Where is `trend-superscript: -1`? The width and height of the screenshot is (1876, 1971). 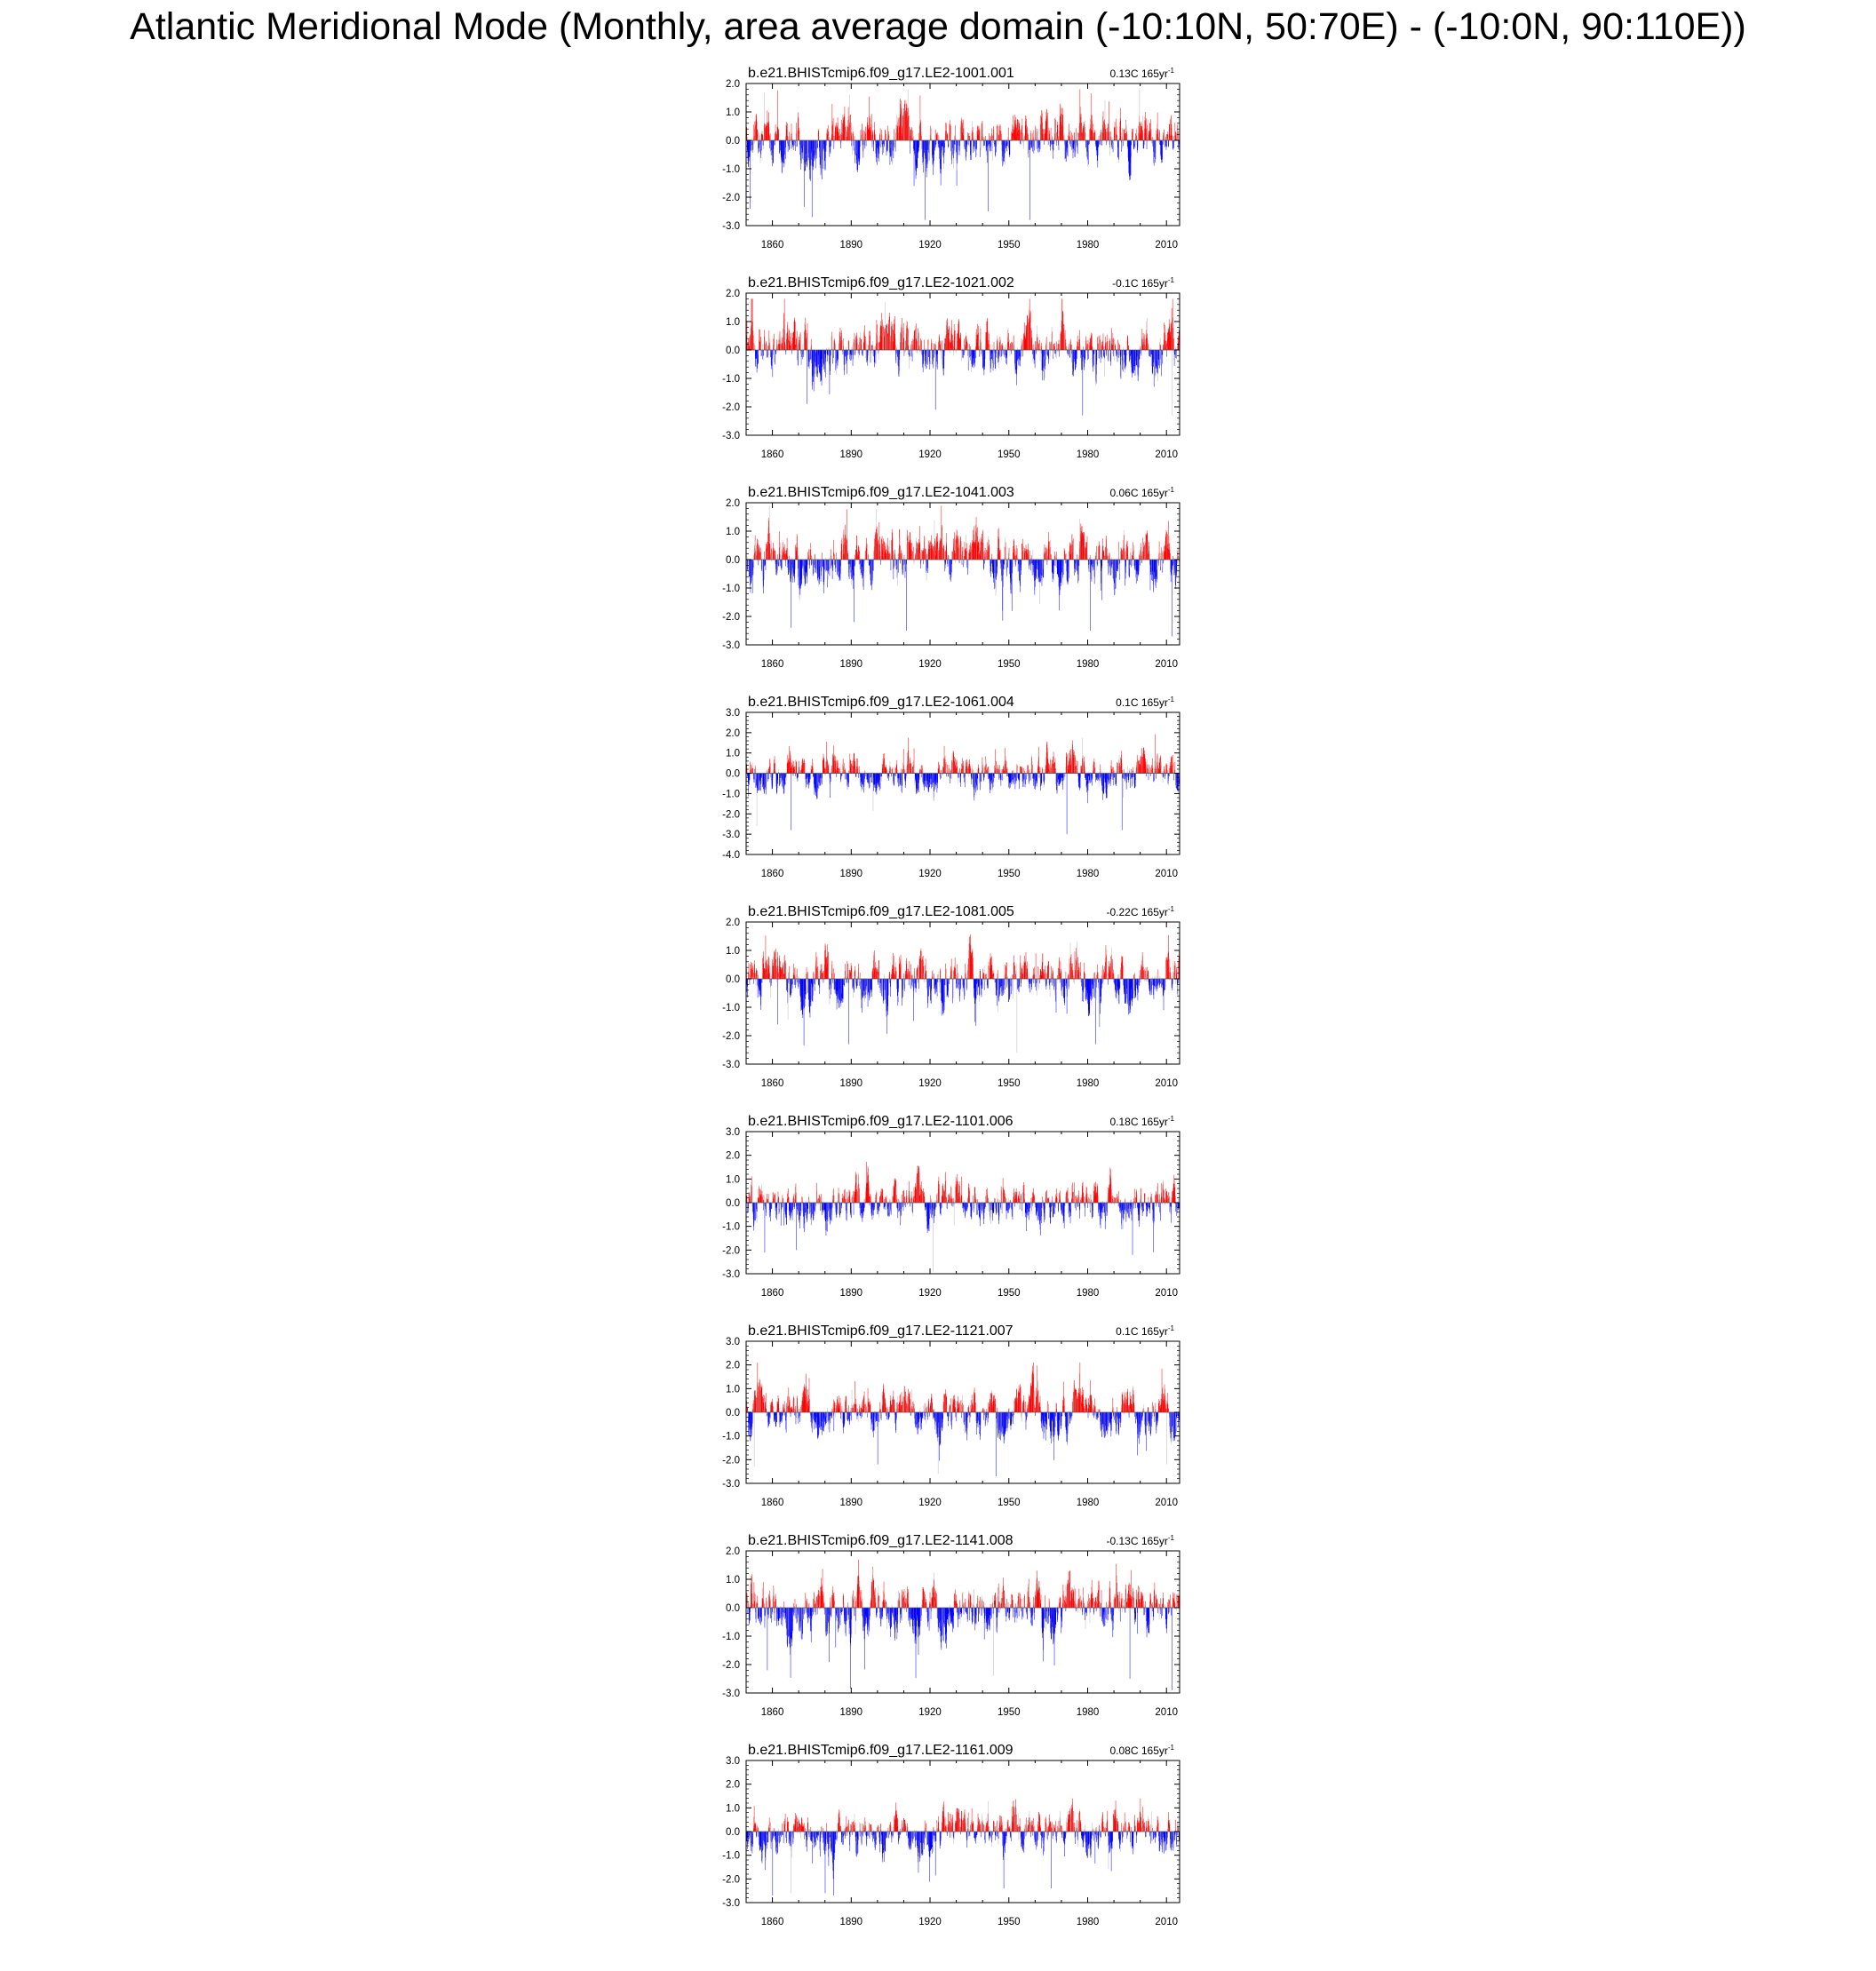
trend-superscript: -1 is located at coordinates (1171, 280).